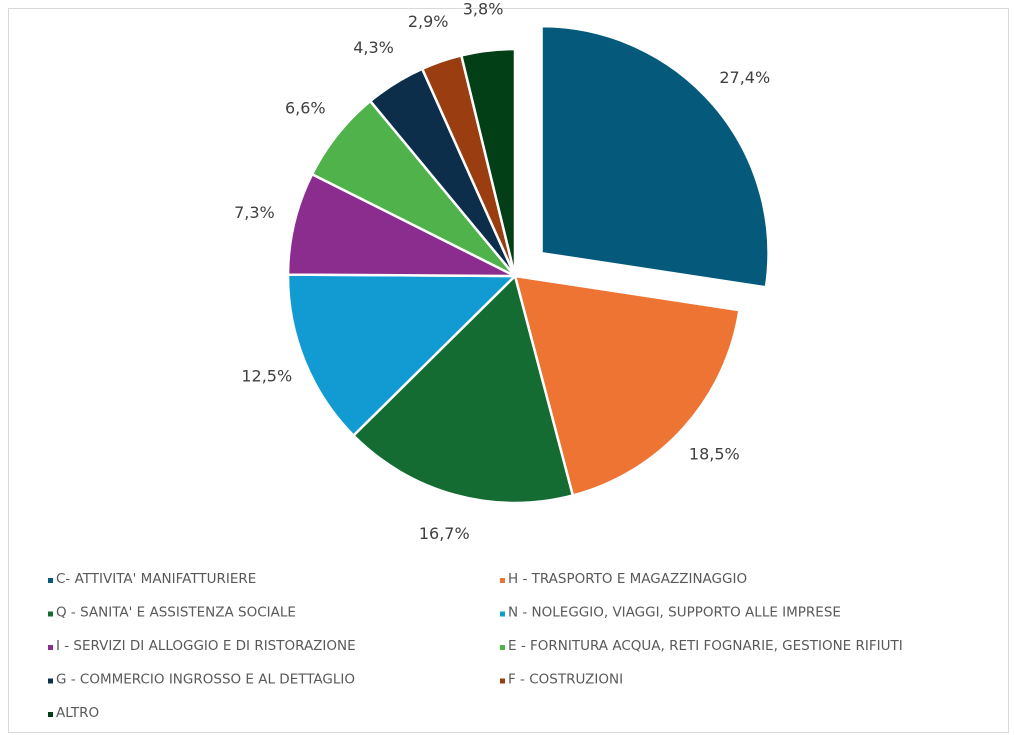 The width and height of the screenshot is (1014, 735). What do you see at coordinates (428, 21) in the screenshot?
I see `data-label: 2,9%` at bounding box center [428, 21].